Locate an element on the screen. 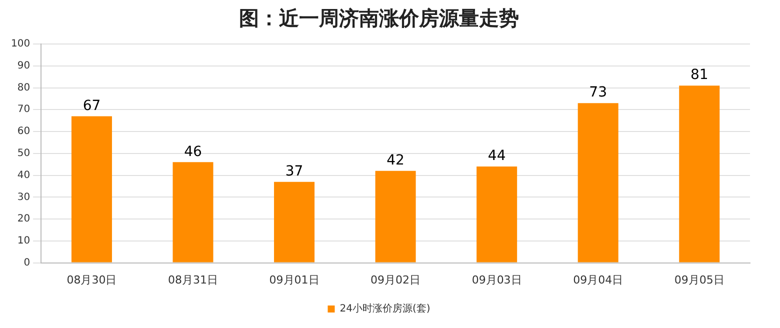 Image resolution: width=780 pixels, height=328 pixels. data-label: 42 is located at coordinates (395, 160).